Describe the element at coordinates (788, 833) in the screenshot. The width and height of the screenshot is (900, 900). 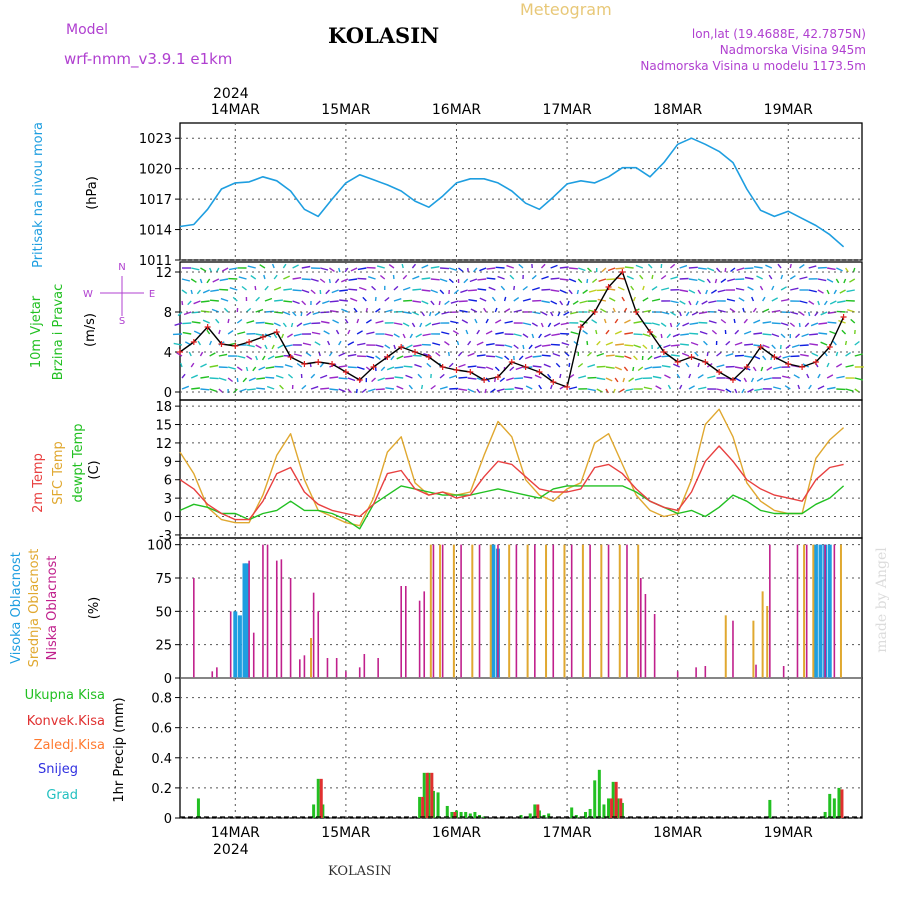
I see `bottom-day-label: 19MAR` at that location.